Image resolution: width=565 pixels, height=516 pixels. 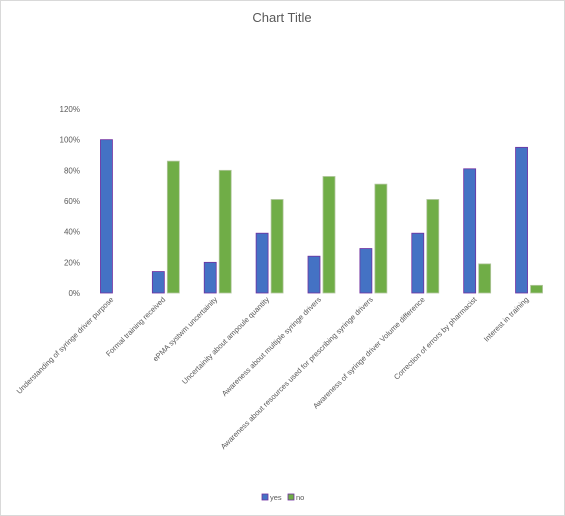 What do you see at coordinates (276, 497) in the screenshot?
I see `legend-label: yes` at bounding box center [276, 497].